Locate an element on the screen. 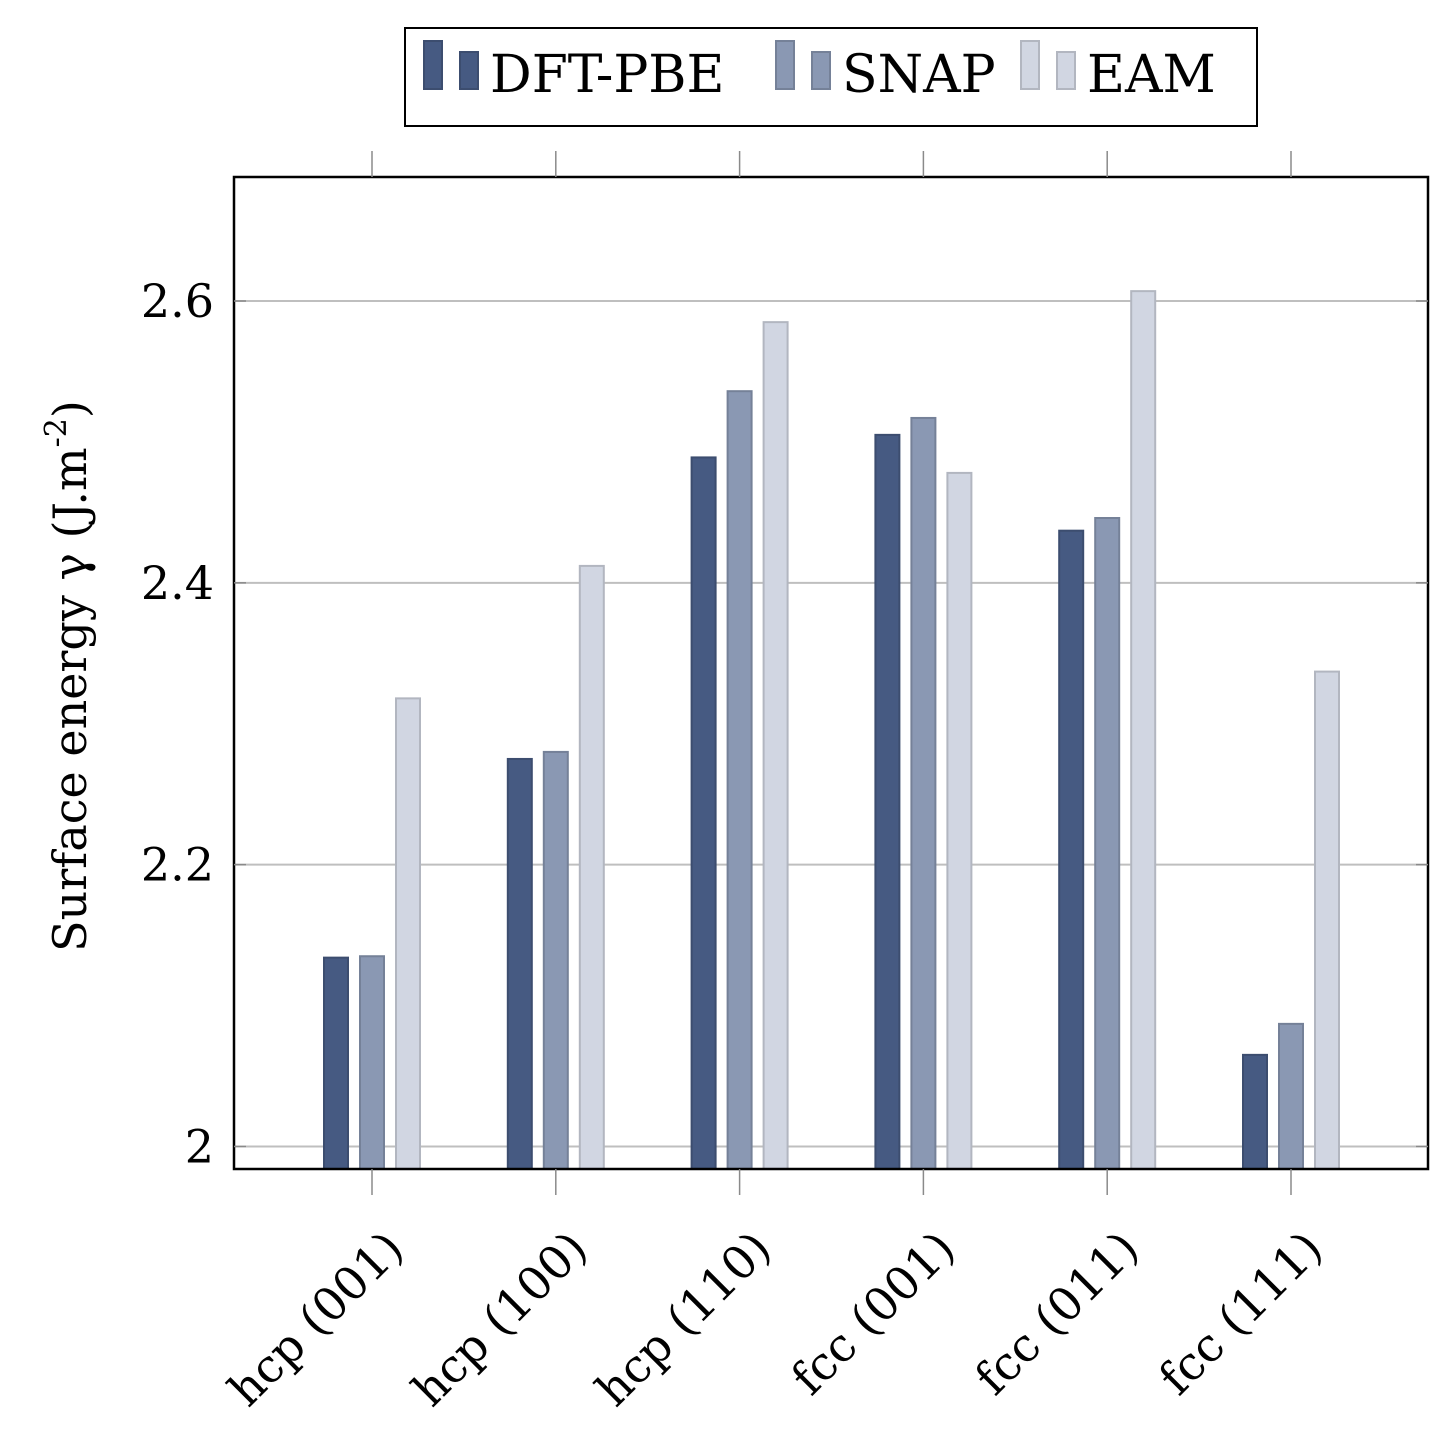 The width and height of the screenshot is (1456, 1454). legend-item-snap: SNAP is located at coordinates (885, 72).